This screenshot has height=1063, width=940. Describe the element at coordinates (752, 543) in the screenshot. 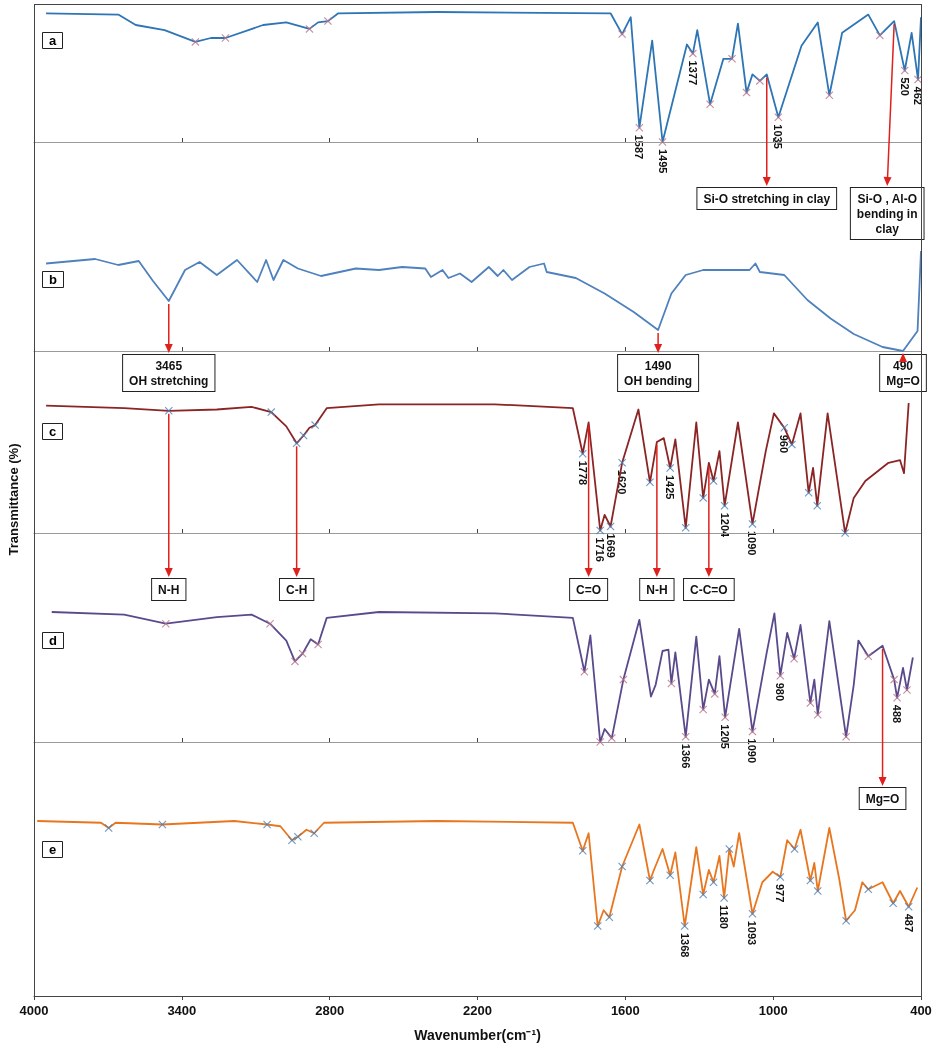

I see `annotation: 1090` at that location.